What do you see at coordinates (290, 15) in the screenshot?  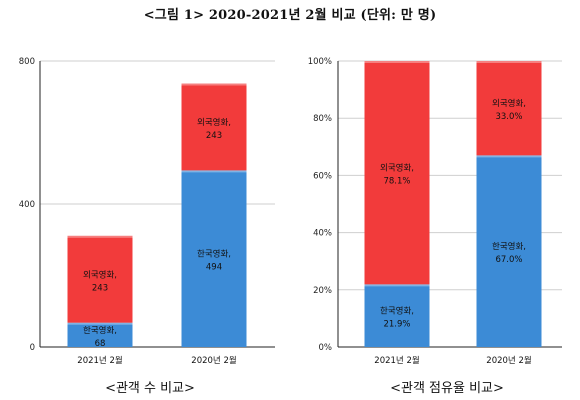 I see `figure-title: <그림 1> 2020-2021년 2월 비교 (단위: 만 명)` at bounding box center [290, 15].